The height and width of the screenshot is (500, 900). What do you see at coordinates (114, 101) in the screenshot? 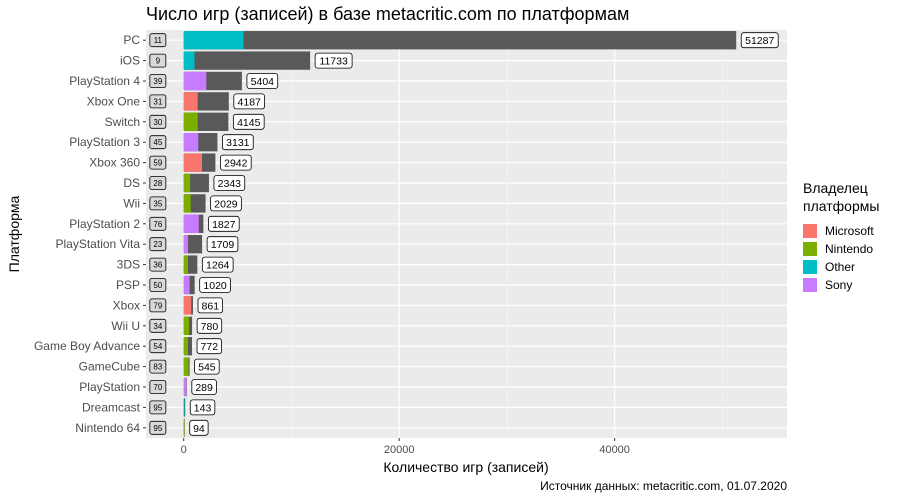
I see `y-tick-label: Xbox One` at bounding box center [114, 101].